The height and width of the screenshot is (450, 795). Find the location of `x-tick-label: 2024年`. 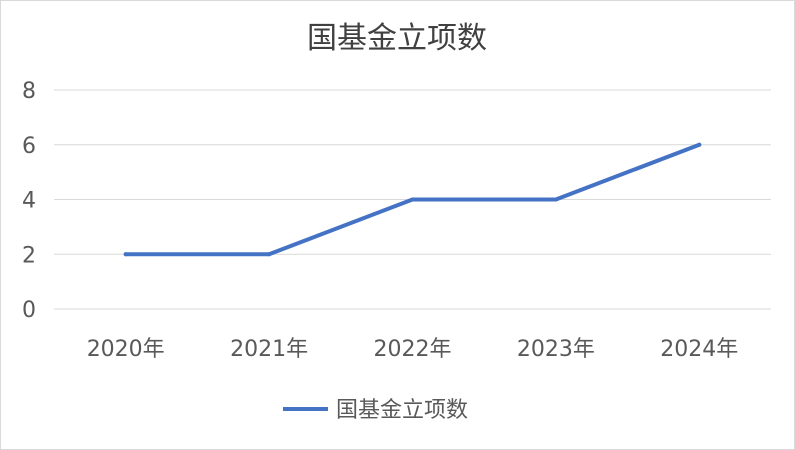

x-tick-label: 2024年 is located at coordinates (699, 349).